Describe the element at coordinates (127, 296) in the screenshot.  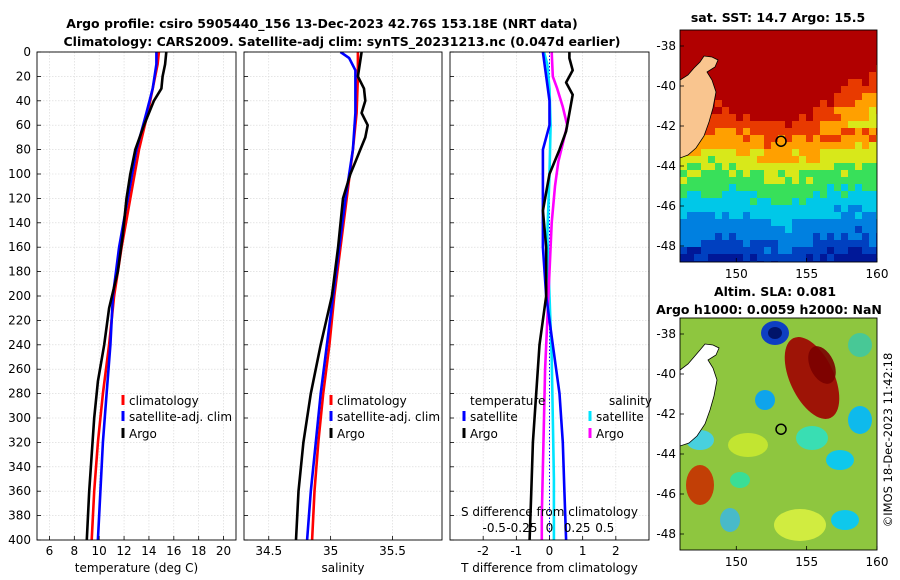
I see `temperature-series-line` at that location.